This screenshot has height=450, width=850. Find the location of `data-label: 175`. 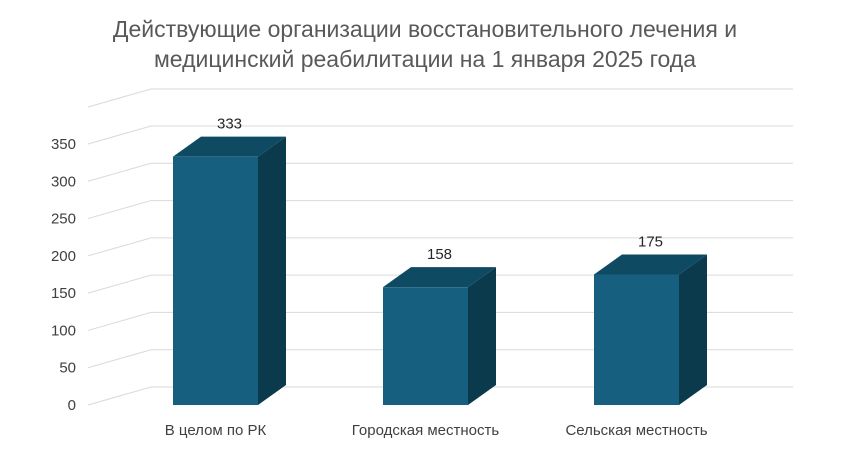

data-label: 175 is located at coordinates (650, 242).